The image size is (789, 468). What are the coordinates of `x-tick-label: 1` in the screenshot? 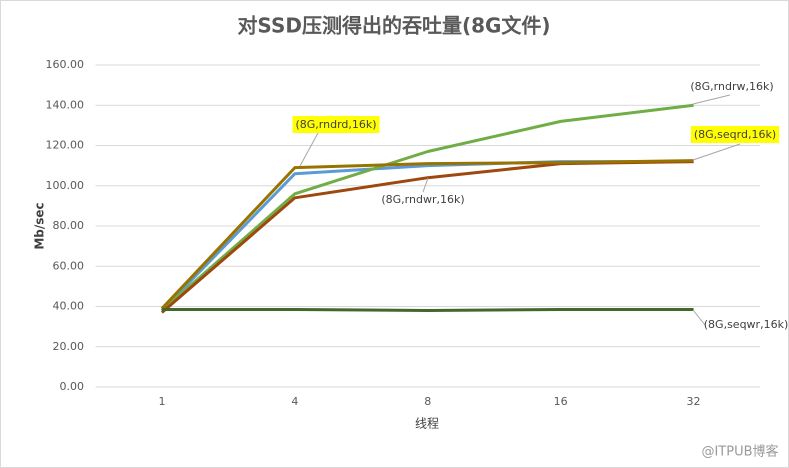 It's located at (161, 401).